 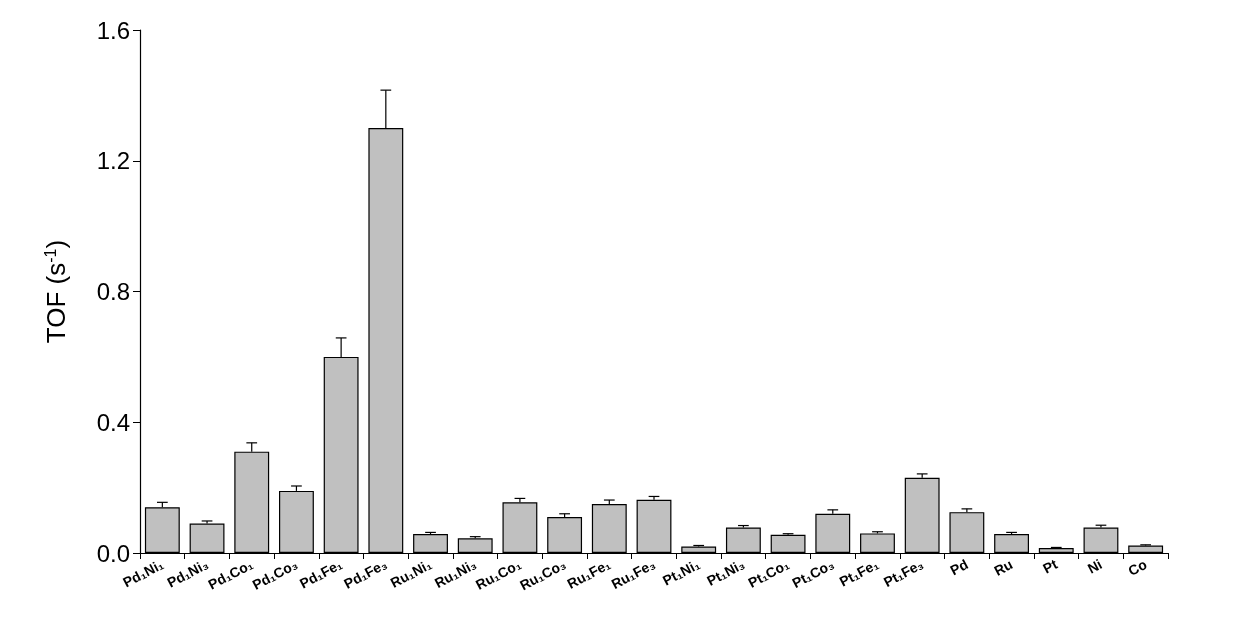 What do you see at coordinates (1003, 567) in the screenshot?
I see `x-tick-label: Ru` at bounding box center [1003, 567].